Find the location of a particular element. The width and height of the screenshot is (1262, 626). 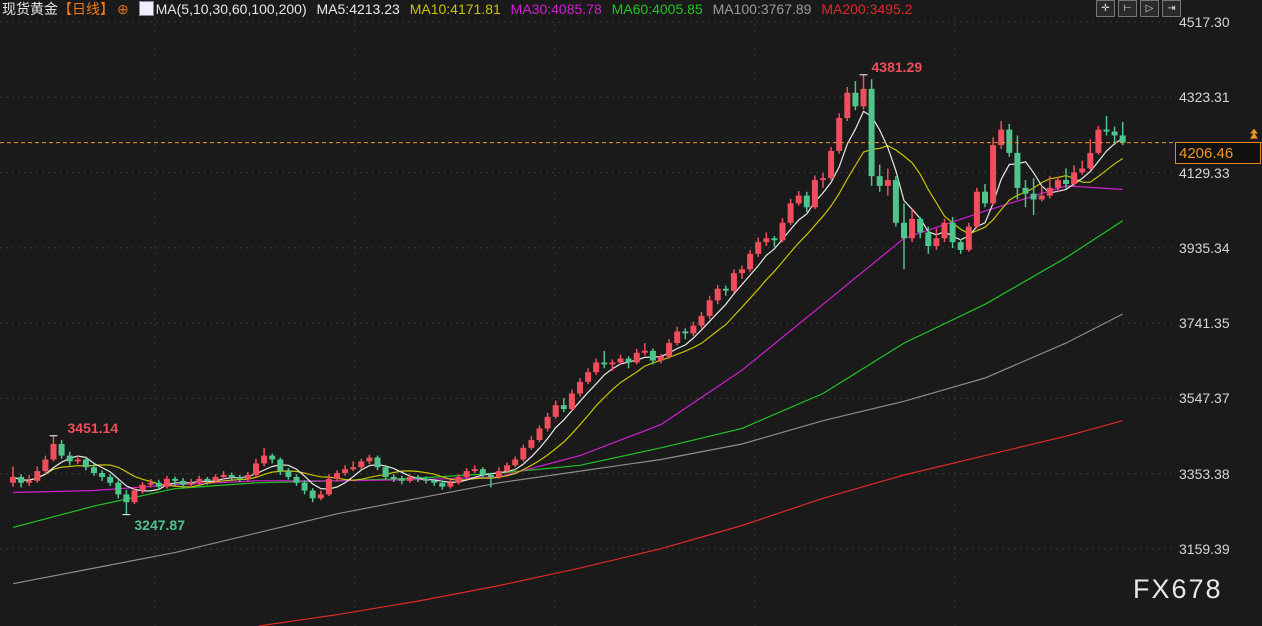

low-annotation: 3247.87 is located at coordinates (159, 524).